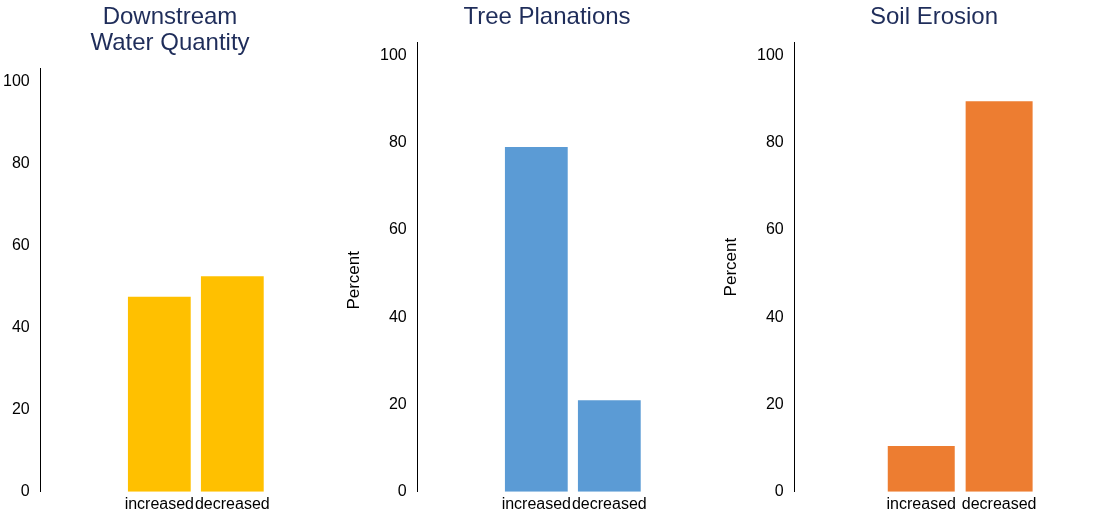  Describe the element at coordinates (934, 15) in the screenshot. I see `chart-title: Soil Erosion` at that location.